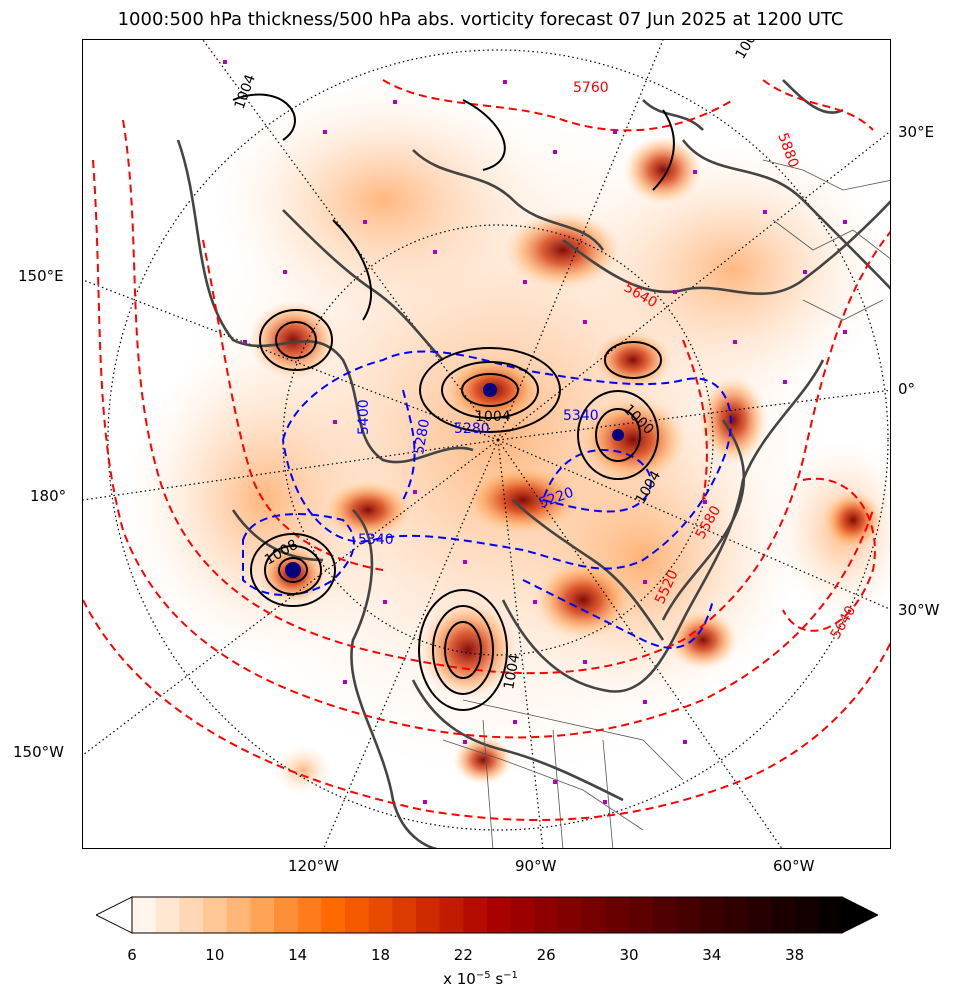 This screenshot has height=1005, width=961. I want to click on lat-label-0: 0°, so click(907, 389).